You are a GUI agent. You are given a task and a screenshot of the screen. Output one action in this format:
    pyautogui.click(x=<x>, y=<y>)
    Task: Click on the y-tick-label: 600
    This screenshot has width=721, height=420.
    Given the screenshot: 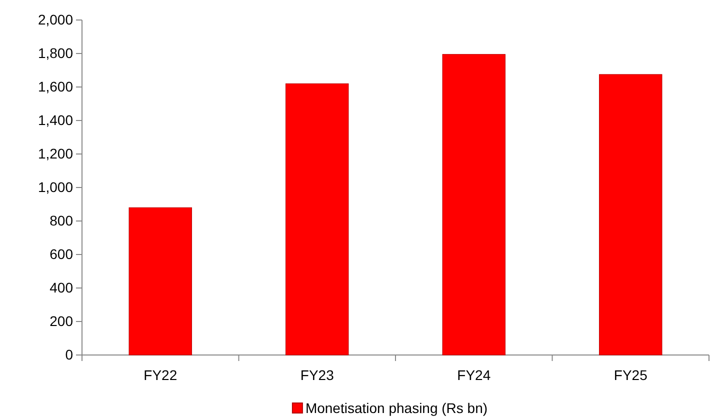 What is the action you would take?
    pyautogui.click(x=62, y=254)
    